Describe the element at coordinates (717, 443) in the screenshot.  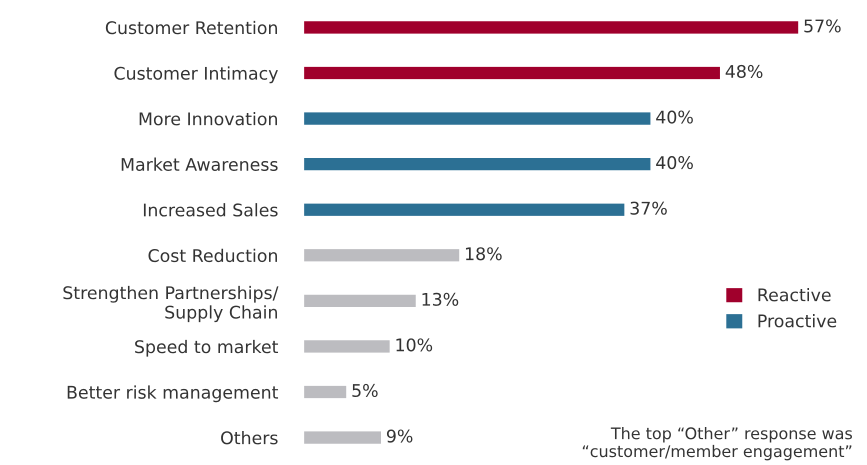
I see `annotation: The top “Other” response was “customer/member engagement”` at that location.